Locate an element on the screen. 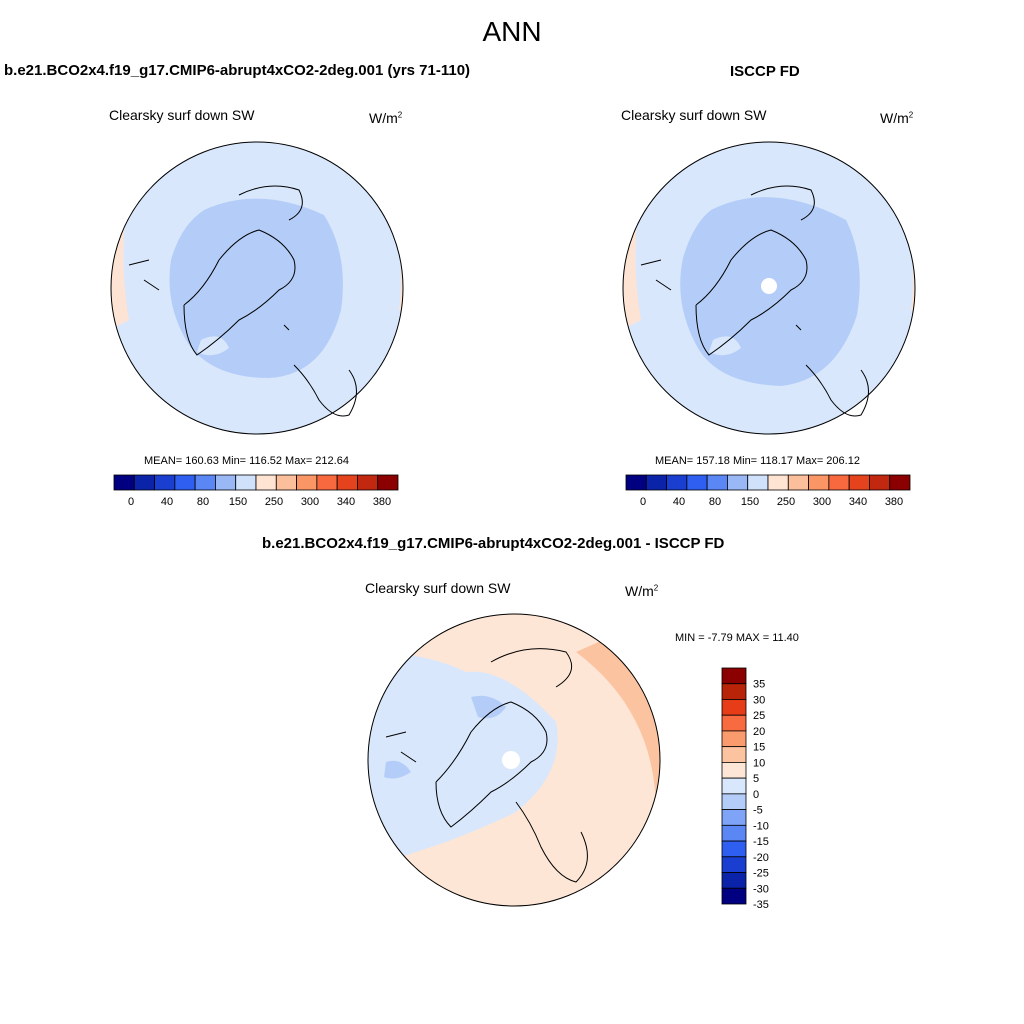 The image size is (1024, 1024). map2-pole-hole is located at coordinates (769, 286).